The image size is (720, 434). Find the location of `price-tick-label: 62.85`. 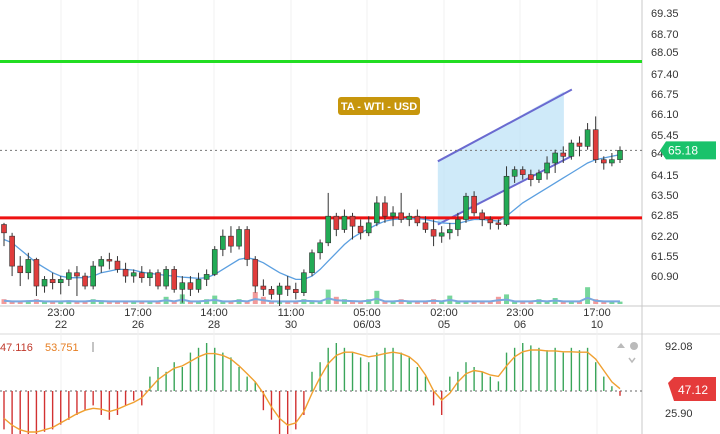

price-tick-label: 62.85 is located at coordinates (665, 216).